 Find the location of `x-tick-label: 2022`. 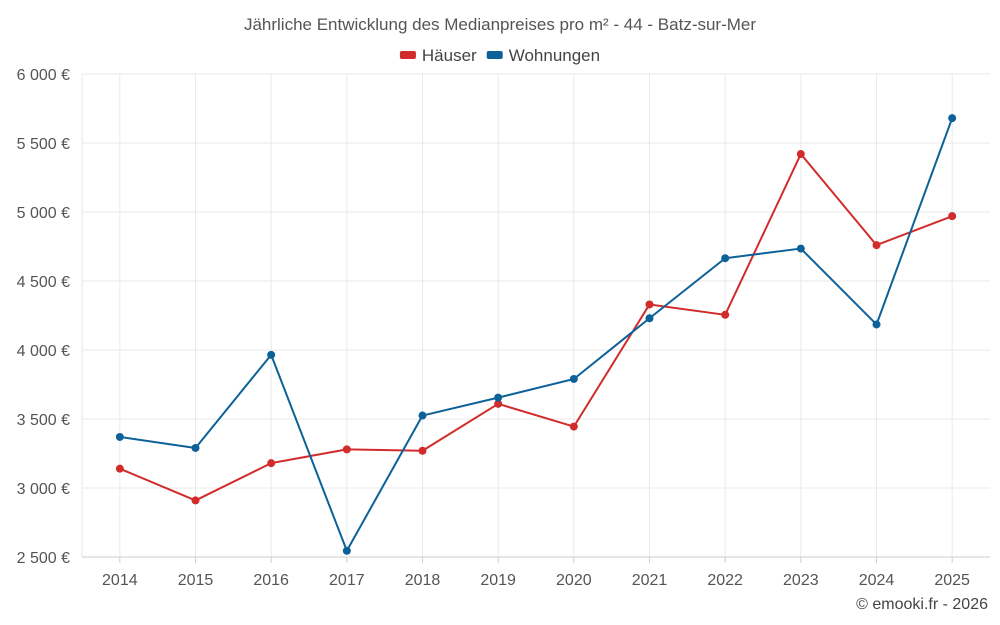

x-tick-label: 2022 is located at coordinates (725, 580).